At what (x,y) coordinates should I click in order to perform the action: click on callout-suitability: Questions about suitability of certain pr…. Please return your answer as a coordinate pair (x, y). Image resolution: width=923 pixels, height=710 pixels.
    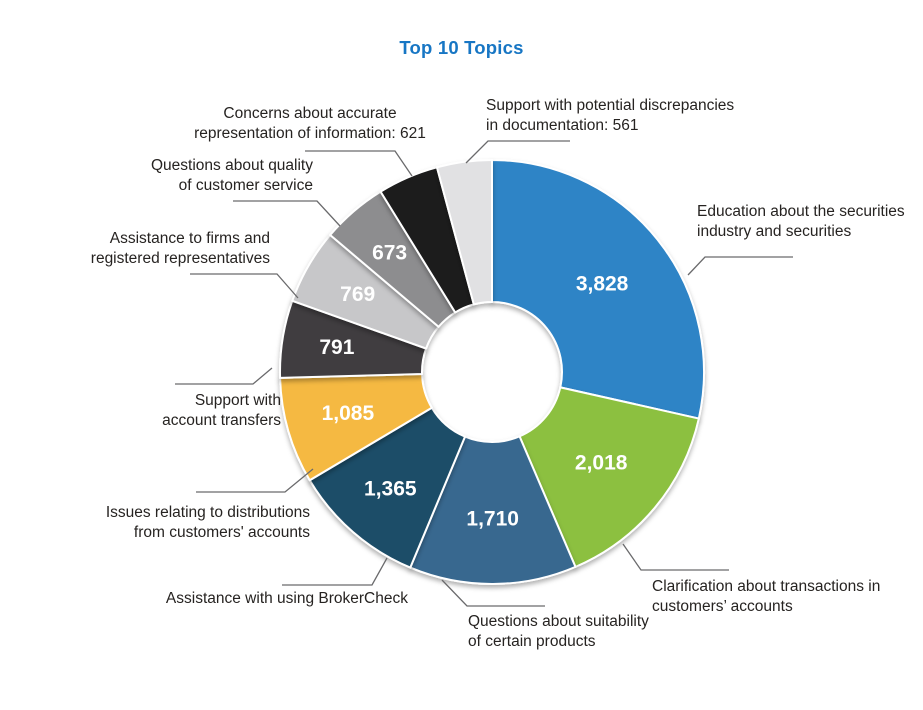
    Looking at the image, I should click on (558, 631).